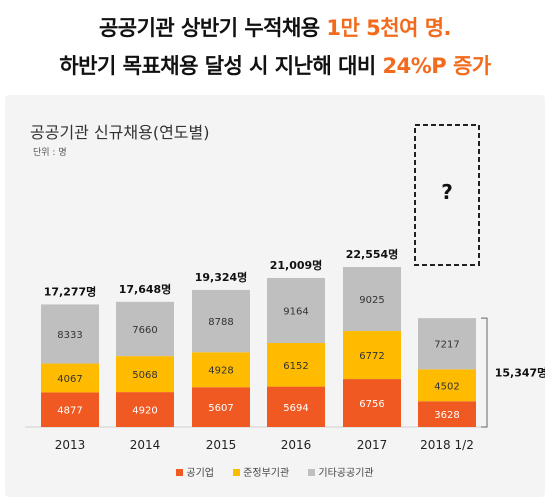  What do you see at coordinates (275, 66) in the screenshot?
I see `headline-line-2: 하반기 목표채용 달성 시 지난해 대비 24%P 증가` at bounding box center [275, 66].